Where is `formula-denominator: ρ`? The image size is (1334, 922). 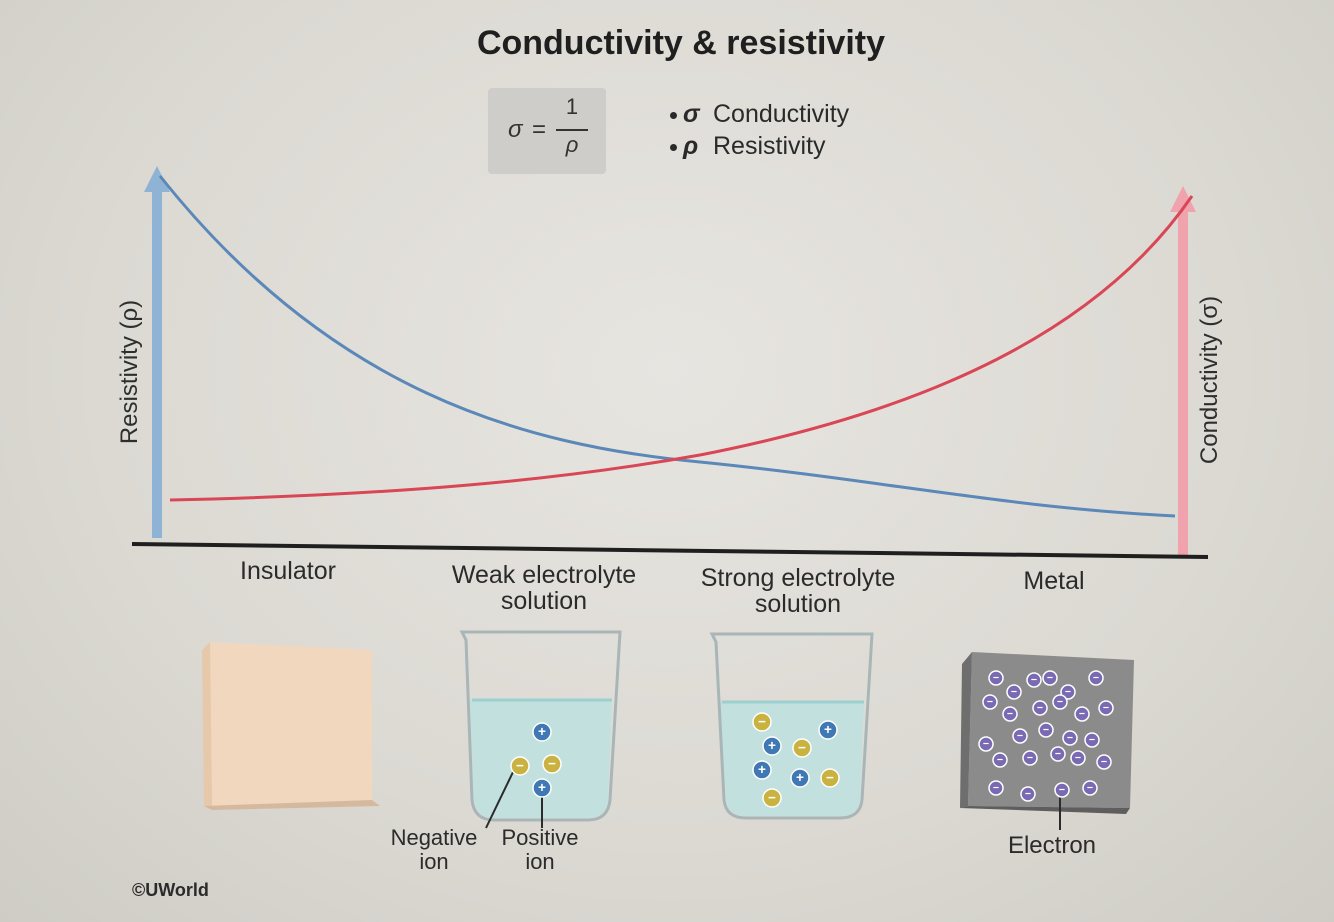 formula-denominator: ρ is located at coordinates (572, 144).